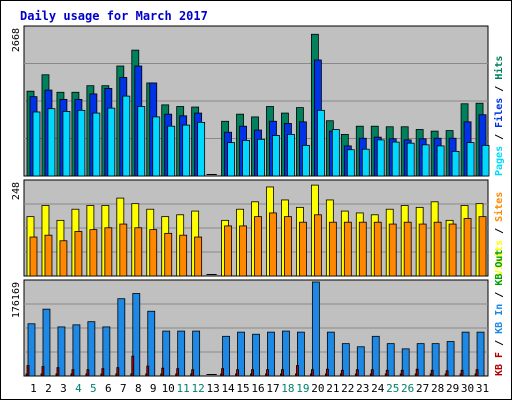  Describe the element at coordinates (499, 364) in the screenshot. I see `legend-kb-f: KB F` at that location.